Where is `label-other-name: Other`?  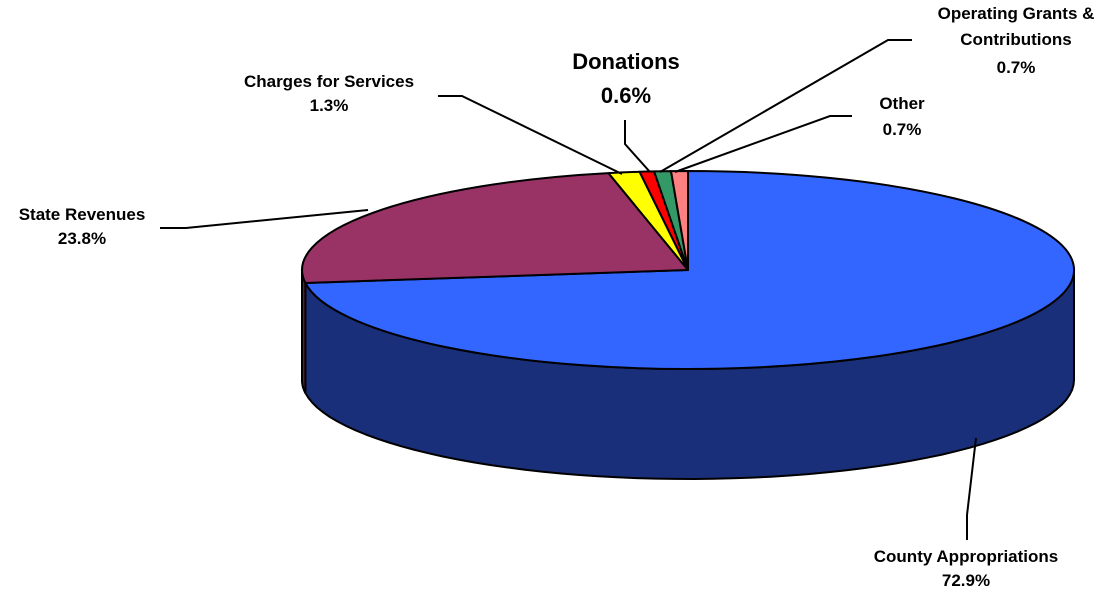 label-other-name: Other is located at coordinates (902, 103).